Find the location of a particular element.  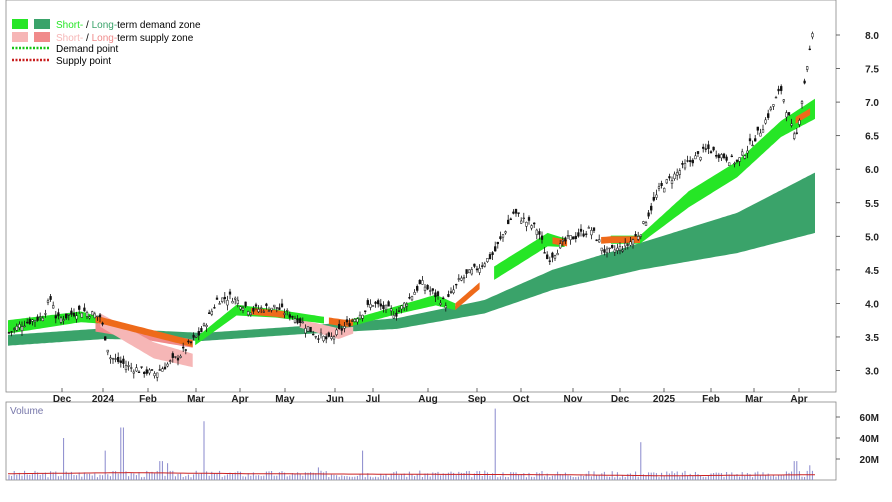

x-tick-label: Nov is located at coordinates (573, 399).